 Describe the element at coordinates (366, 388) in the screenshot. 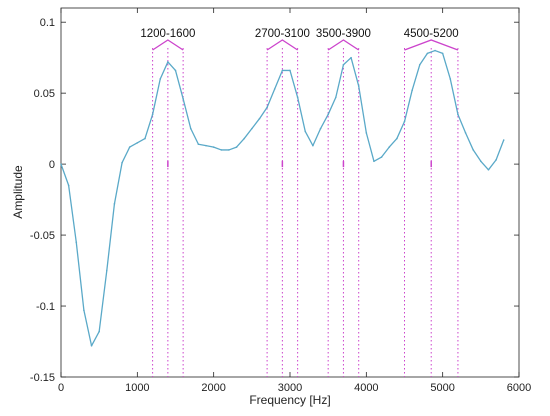

I see `x-tick-label: 4000` at that location.